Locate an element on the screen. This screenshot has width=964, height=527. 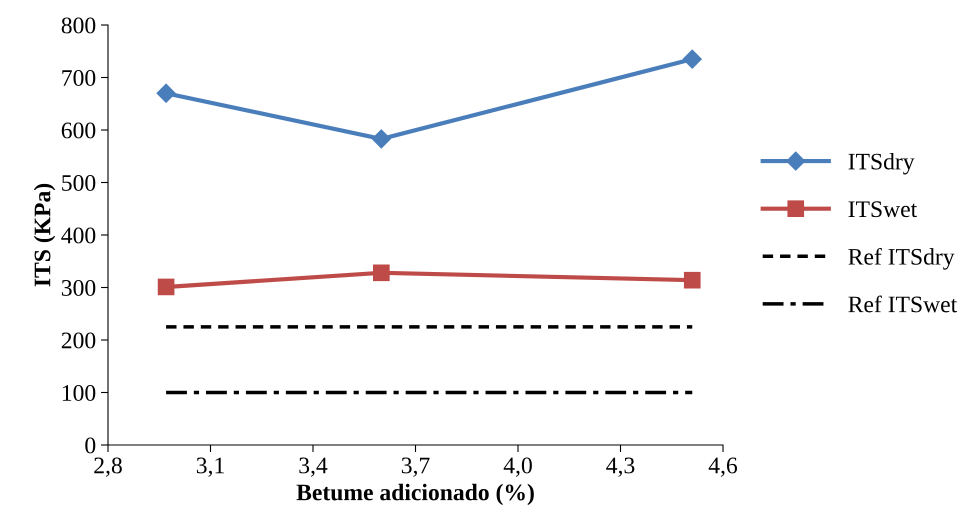
y-tick-label: 800 is located at coordinates (79, 25).